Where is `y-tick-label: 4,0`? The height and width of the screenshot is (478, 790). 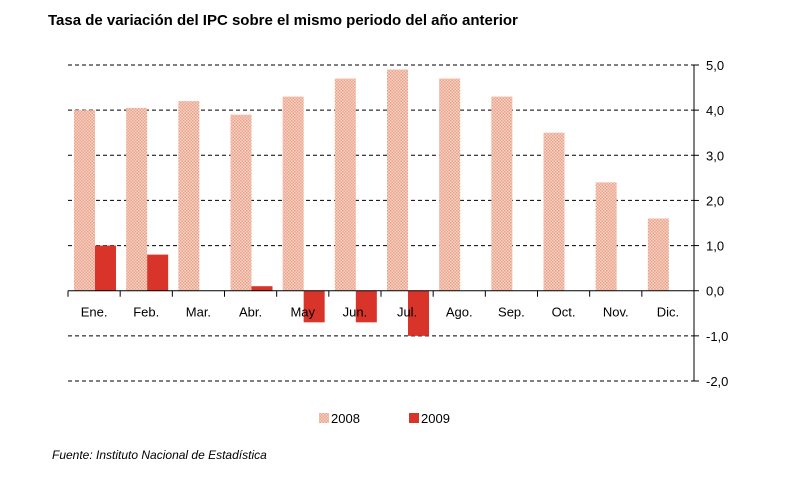
y-tick-label: 4,0 is located at coordinates (715, 110).